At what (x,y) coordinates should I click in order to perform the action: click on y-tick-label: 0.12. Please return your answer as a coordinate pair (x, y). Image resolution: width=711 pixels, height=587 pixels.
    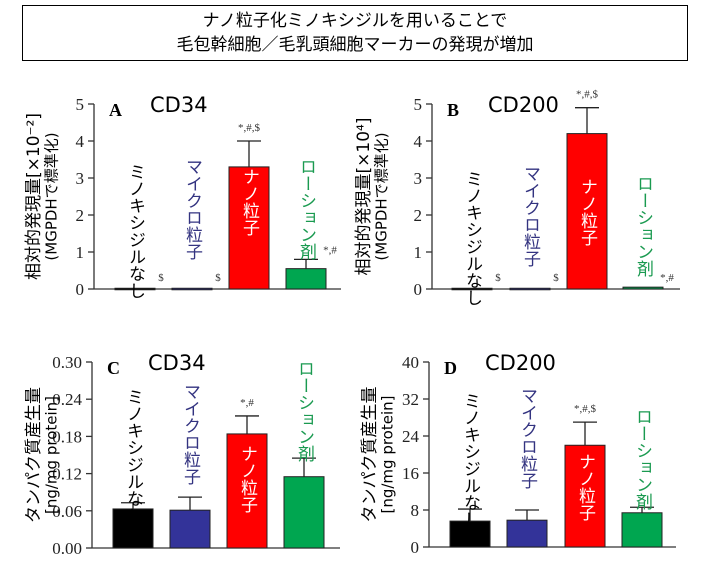
    Looking at the image, I should click on (67, 474).